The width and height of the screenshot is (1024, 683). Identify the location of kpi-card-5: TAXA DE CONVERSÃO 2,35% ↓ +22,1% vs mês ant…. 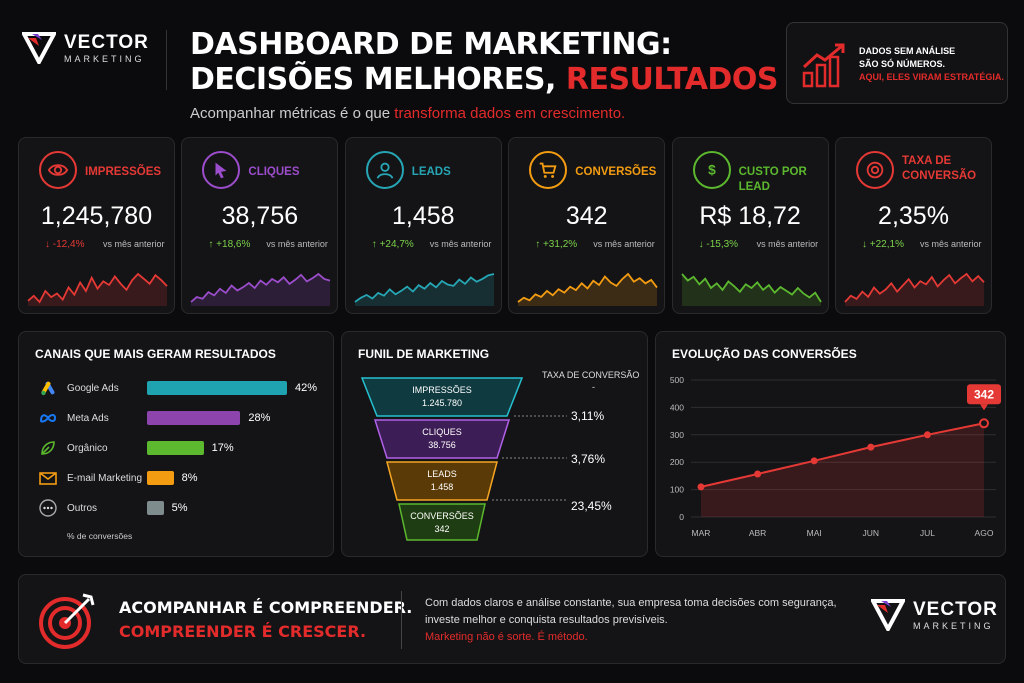
(913, 225).